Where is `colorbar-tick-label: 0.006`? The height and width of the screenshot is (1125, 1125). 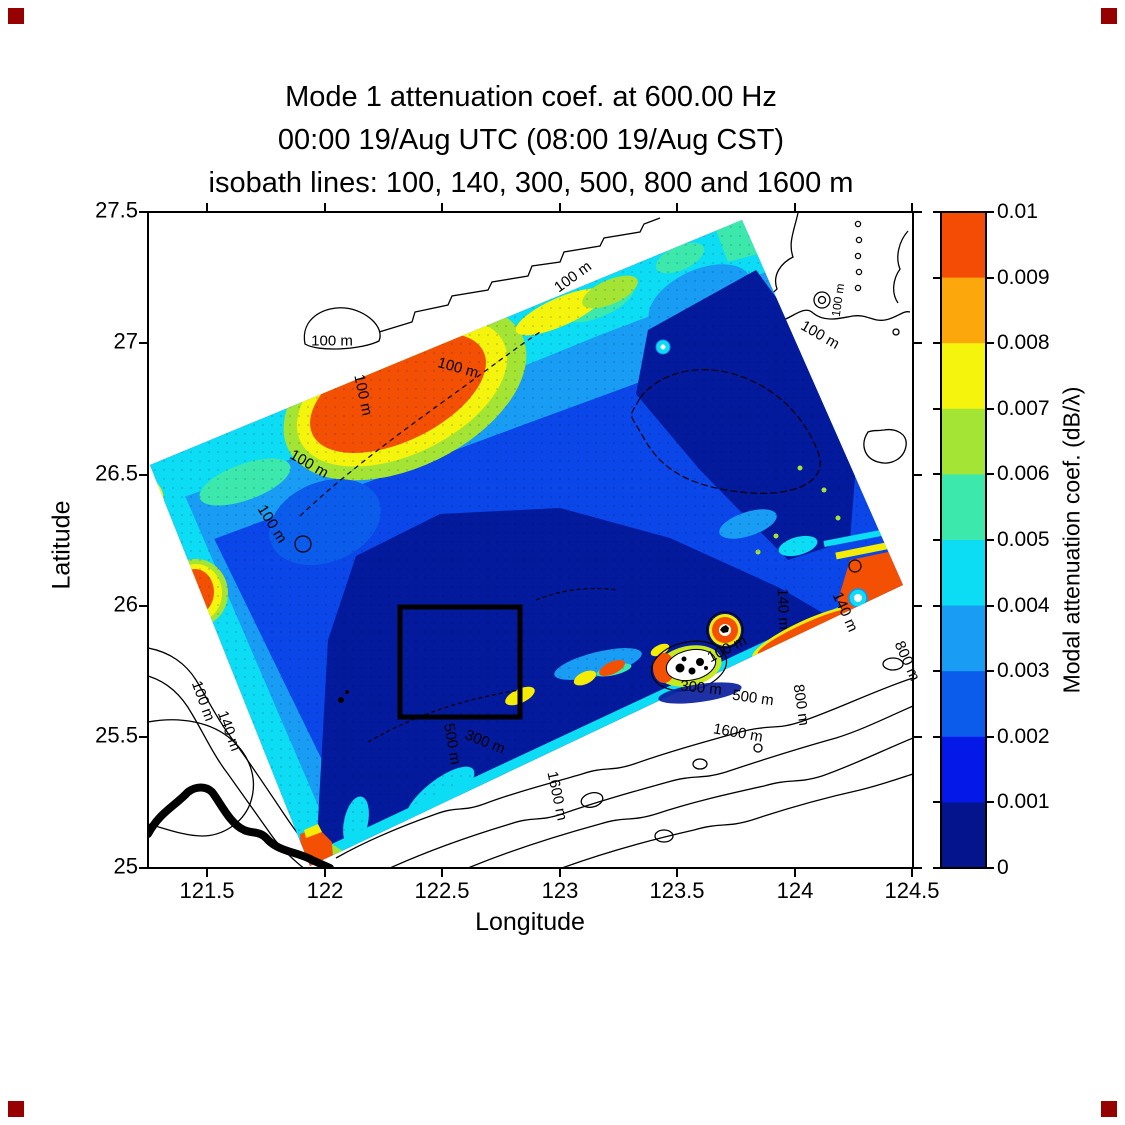
colorbar-tick-label: 0.006 is located at coordinates (1023, 473).